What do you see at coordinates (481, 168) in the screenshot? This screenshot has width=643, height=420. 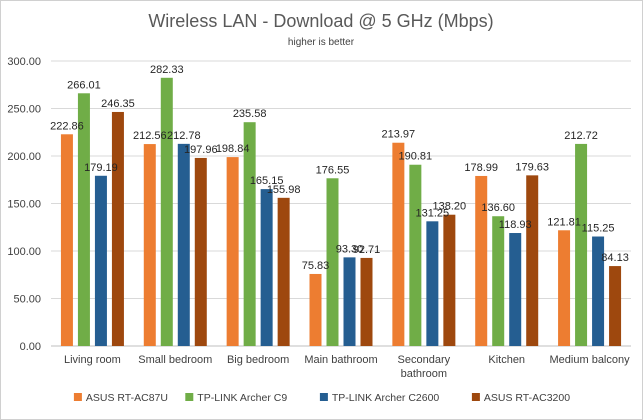 I see `data-label: 178.99` at bounding box center [481, 168].